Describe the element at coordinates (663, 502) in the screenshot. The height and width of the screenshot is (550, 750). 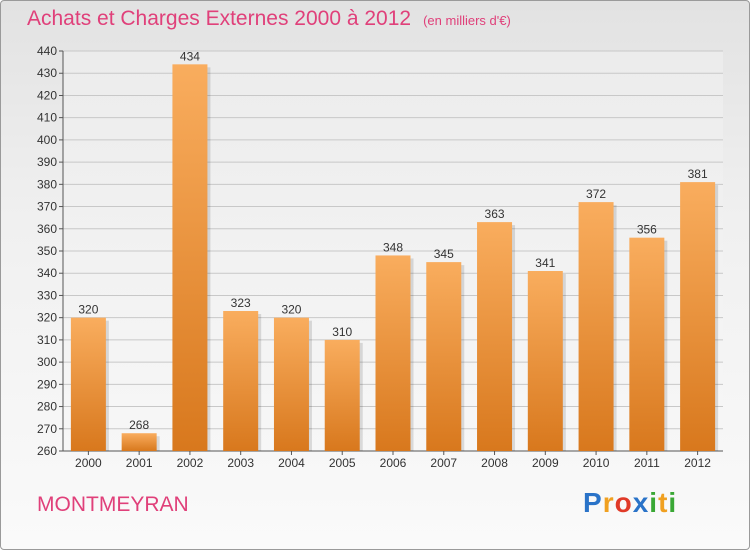
I see `logo-letter: t` at that location.